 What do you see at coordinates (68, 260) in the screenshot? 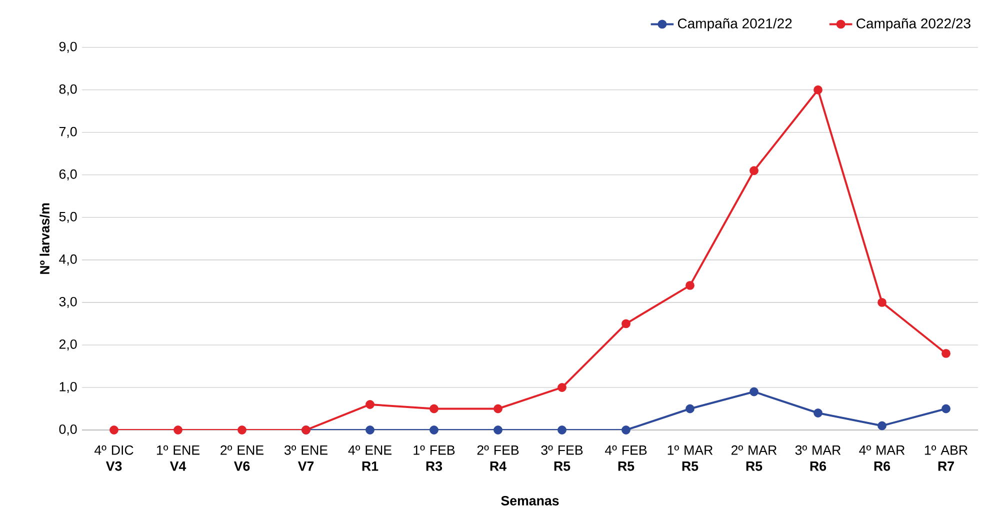
I see `y-tick-label: 4,0` at bounding box center [68, 260].